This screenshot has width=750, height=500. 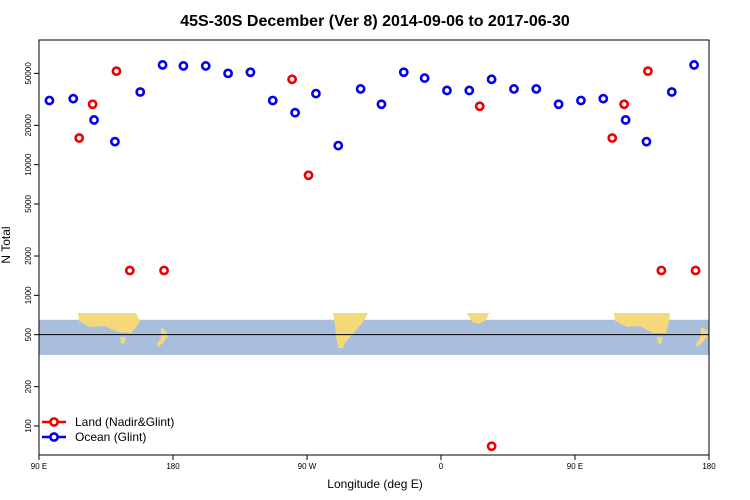 What do you see at coordinates (307, 466) in the screenshot?
I see `x-tick-label: 90 W` at bounding box center [307, 466].